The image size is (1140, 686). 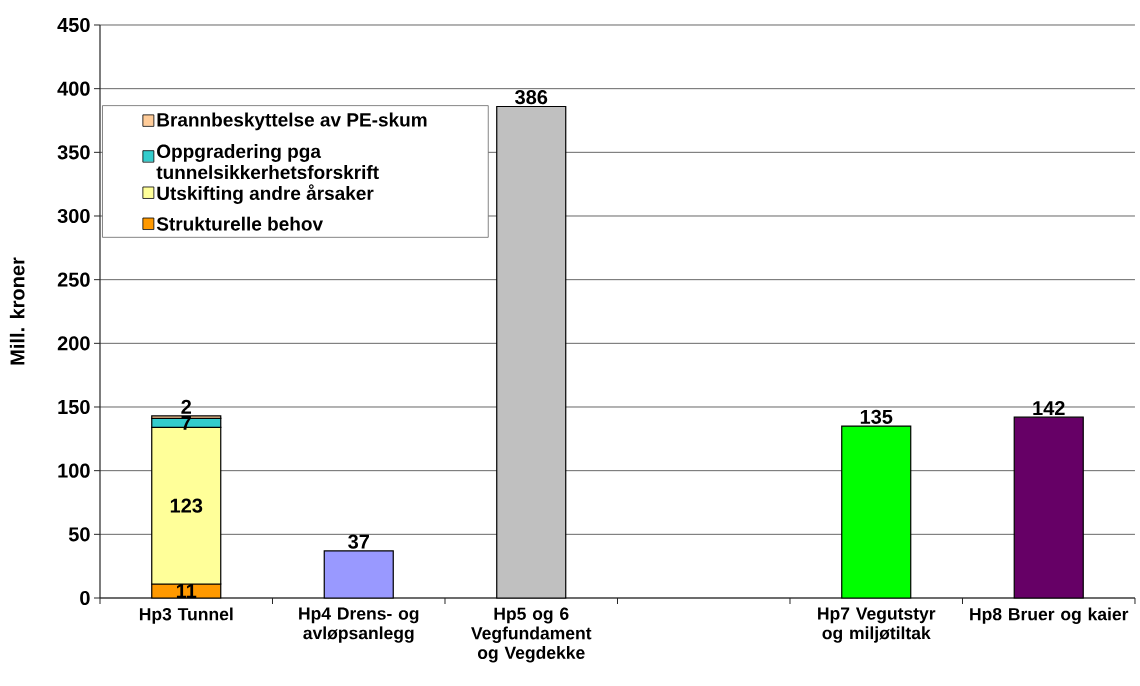 I want to click on x-tick-label: Hp7 Vegutstyr og miljøtiltak, so click(x=877, y=625).